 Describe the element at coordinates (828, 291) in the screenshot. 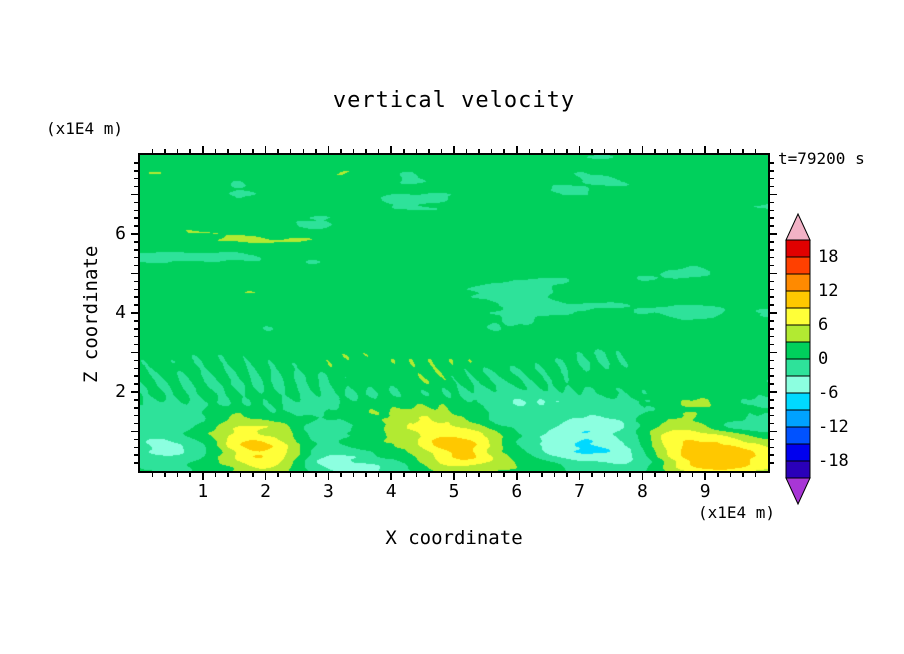

I see `colorbar-label: 12` at that location.